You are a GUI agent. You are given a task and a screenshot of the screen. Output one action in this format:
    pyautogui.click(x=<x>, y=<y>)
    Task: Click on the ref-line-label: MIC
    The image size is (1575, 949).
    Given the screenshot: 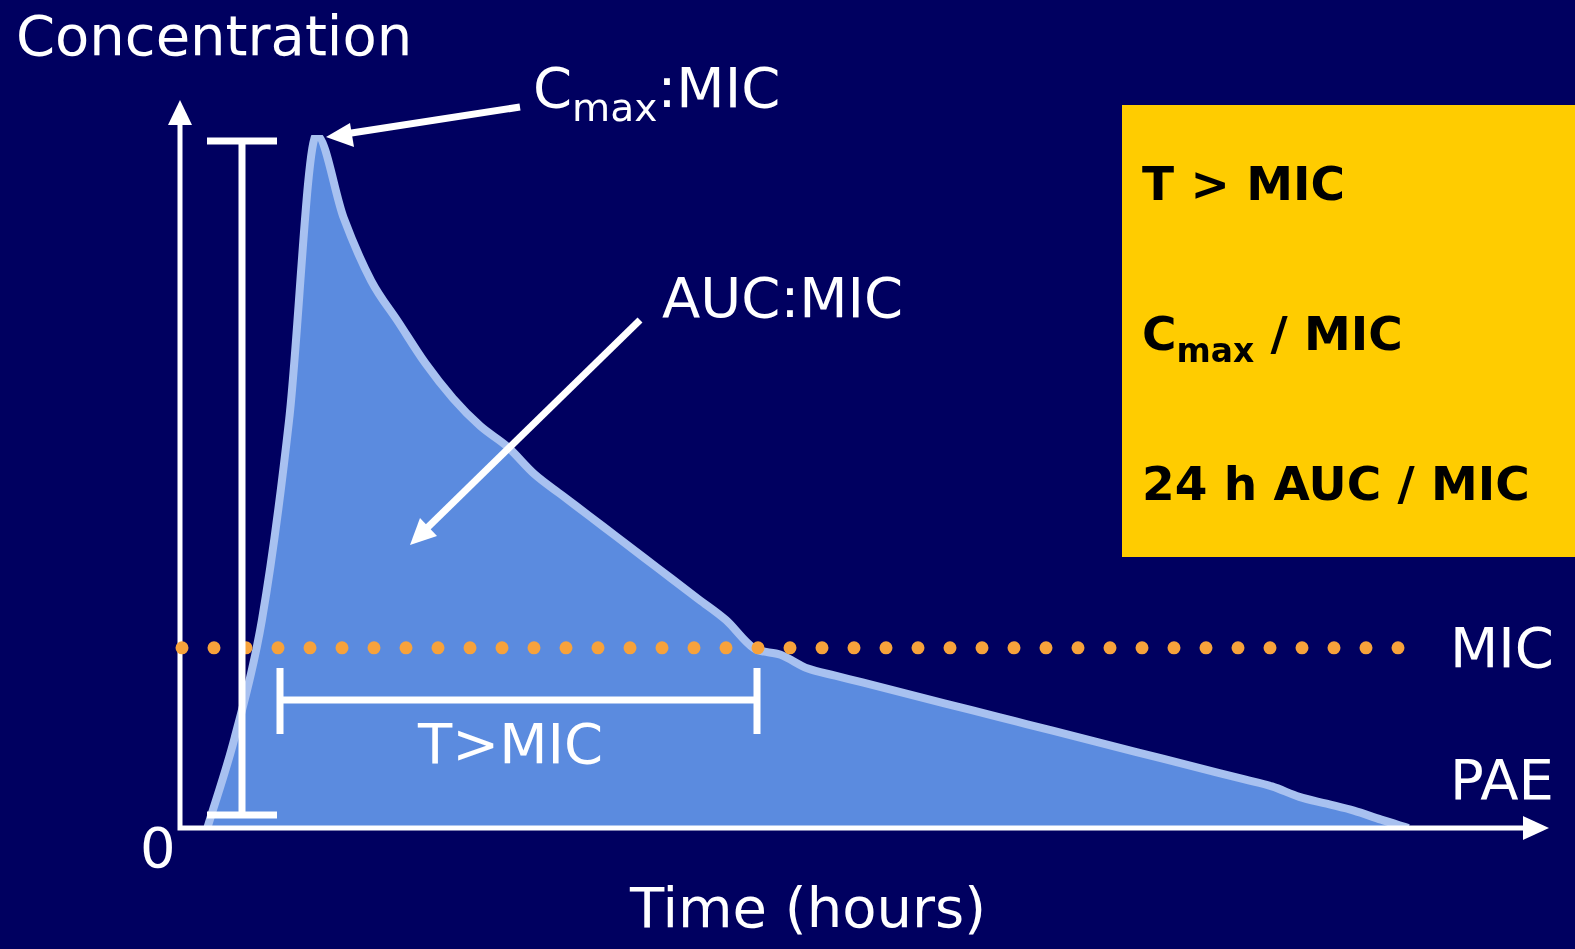 What is the action you would take?
    pyautogui.click(x=1502, y=647)
    